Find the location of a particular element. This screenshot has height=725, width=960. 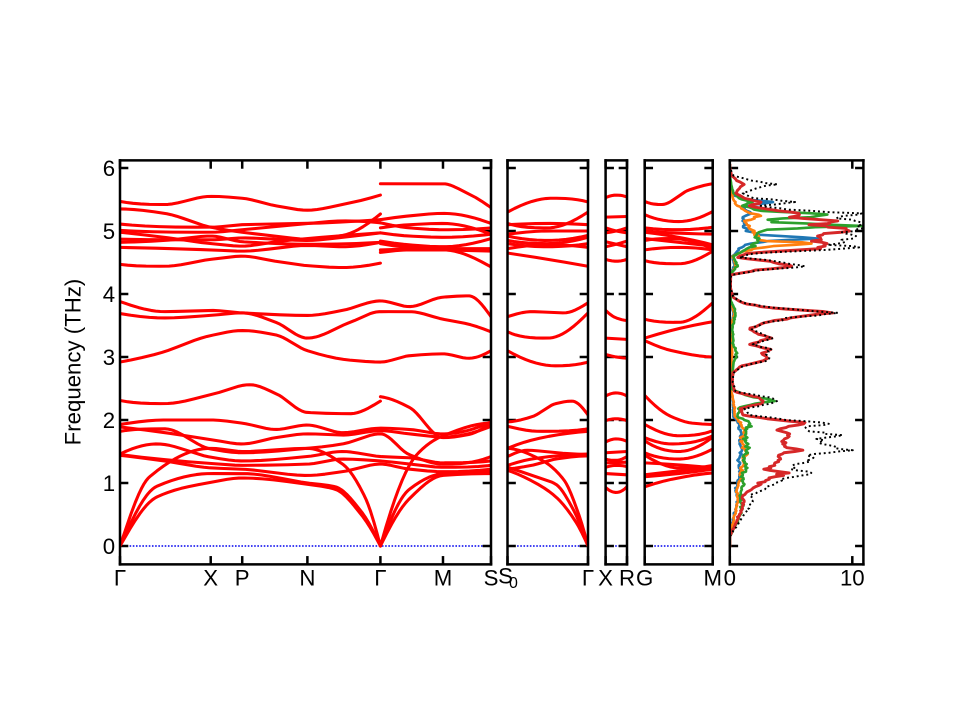

svg-text: 6 is located at coordinates (109, 168).